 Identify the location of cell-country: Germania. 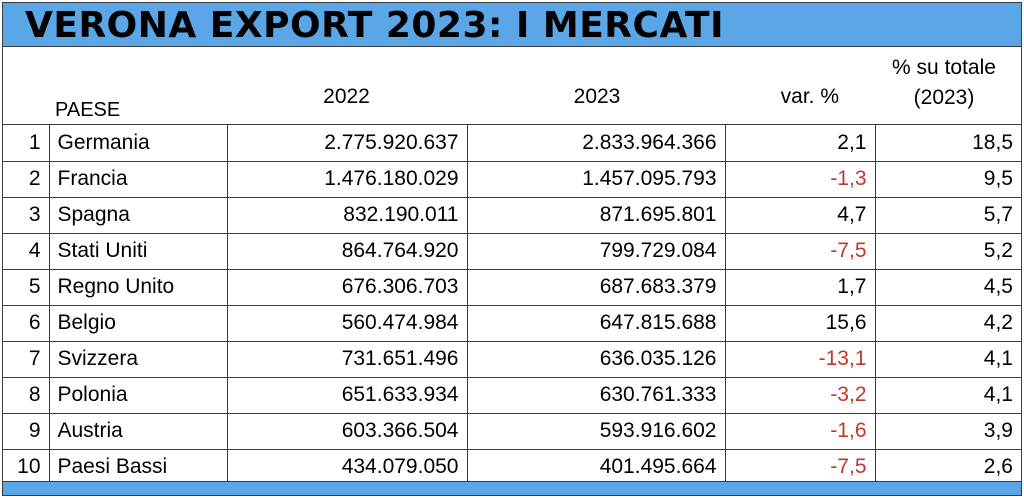
(138, 143).